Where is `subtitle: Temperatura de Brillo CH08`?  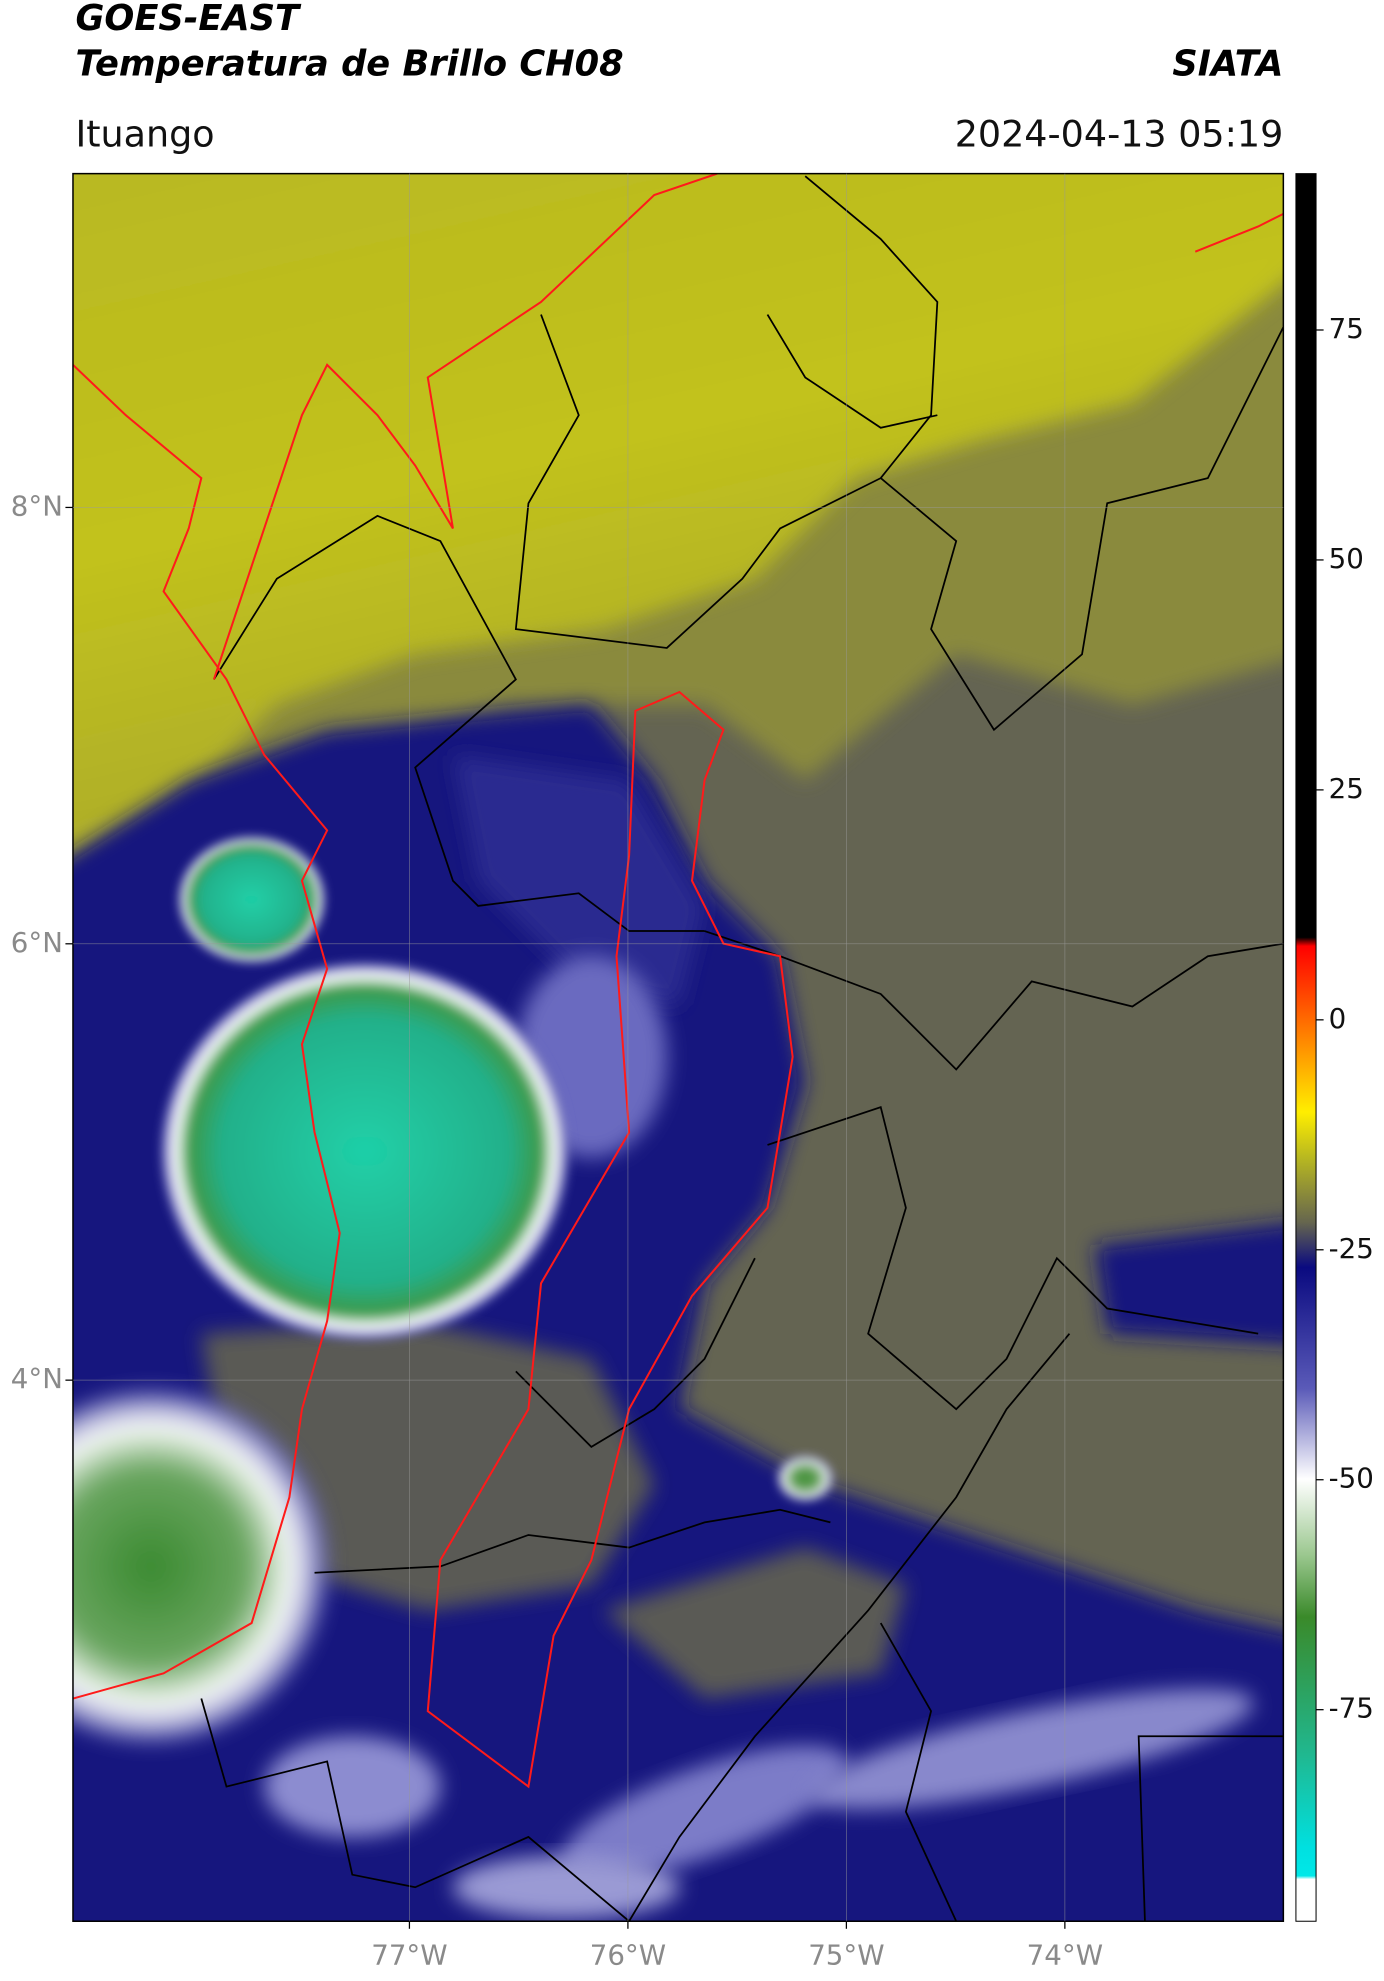
subtitle: Temperatura de Brillo CH08 is located at coordinates (349, 63).